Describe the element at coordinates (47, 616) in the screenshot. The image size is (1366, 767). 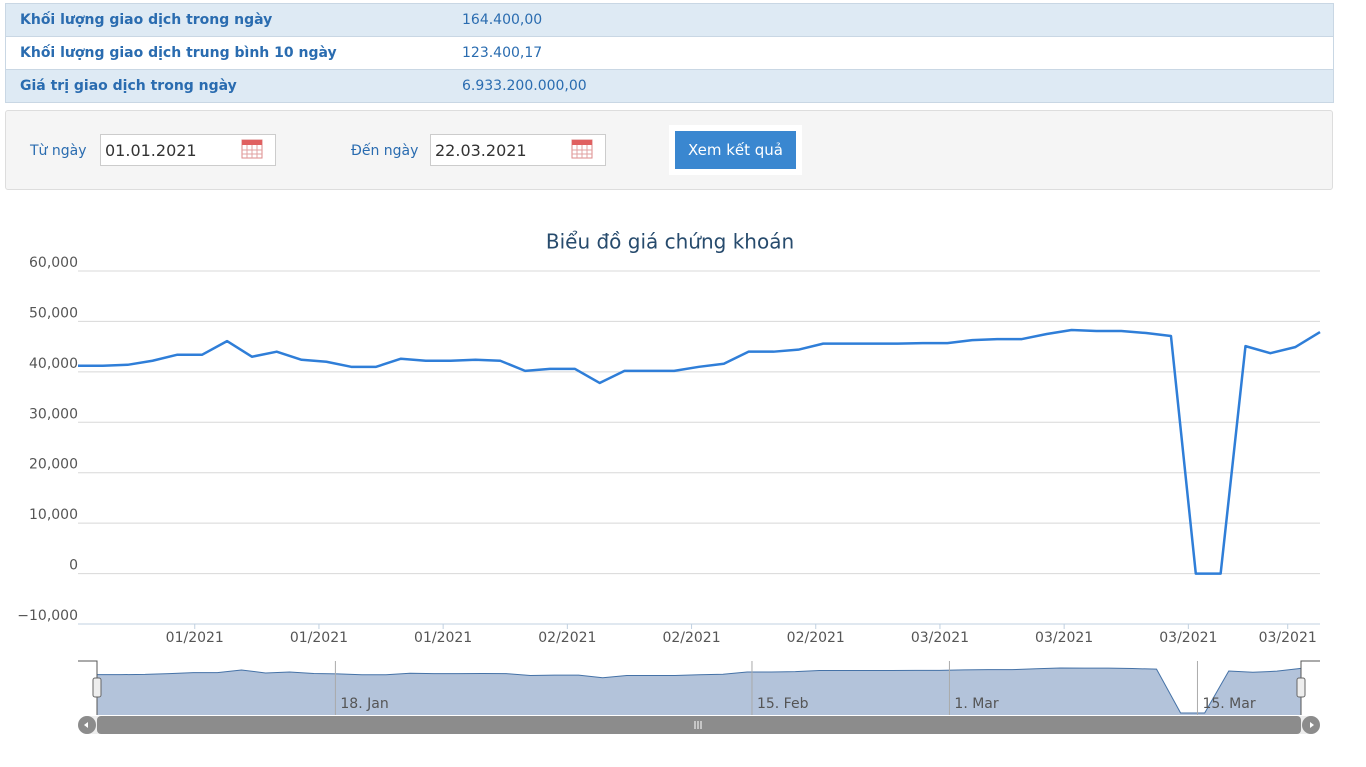
I see `y-tick-label: −10,000` at that location.